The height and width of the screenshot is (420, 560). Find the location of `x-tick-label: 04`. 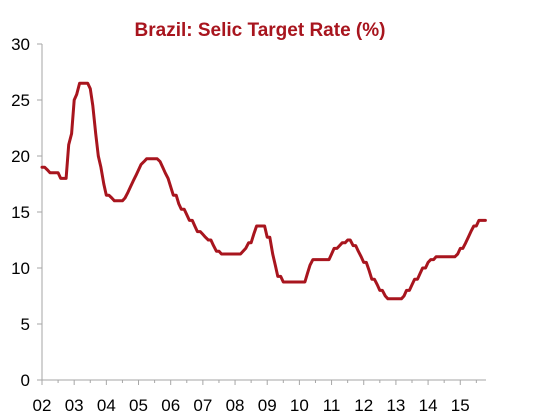

x-tick-label: 04 is located at coordinates (106, 405).